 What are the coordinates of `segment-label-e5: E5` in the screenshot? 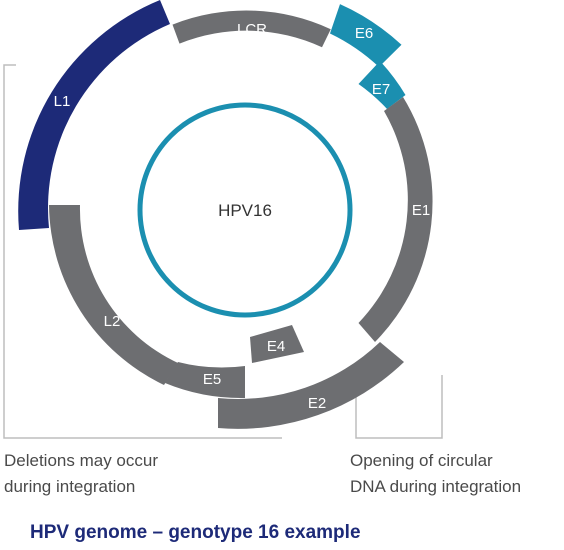 It's located at (212, 379).